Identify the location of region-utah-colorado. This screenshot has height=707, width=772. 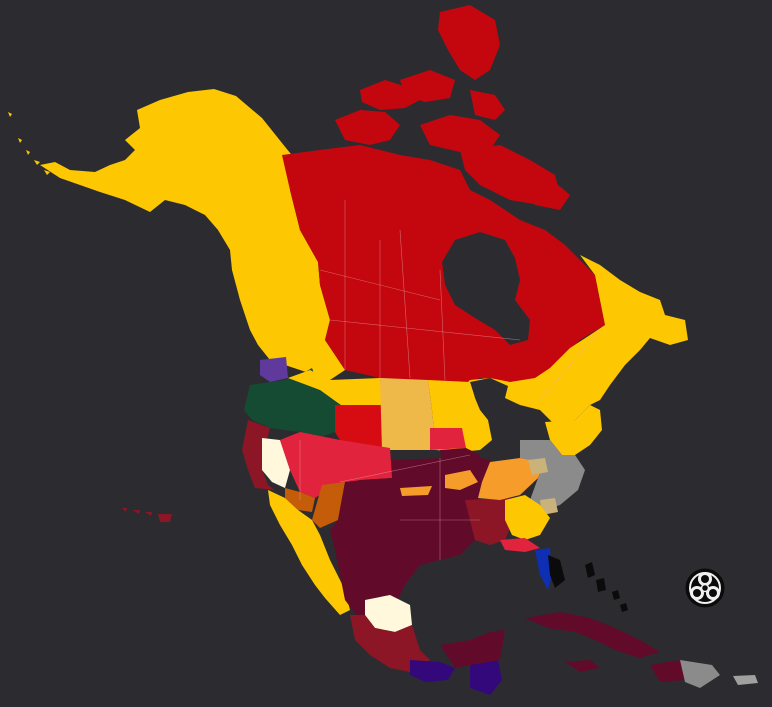
(336, 465).